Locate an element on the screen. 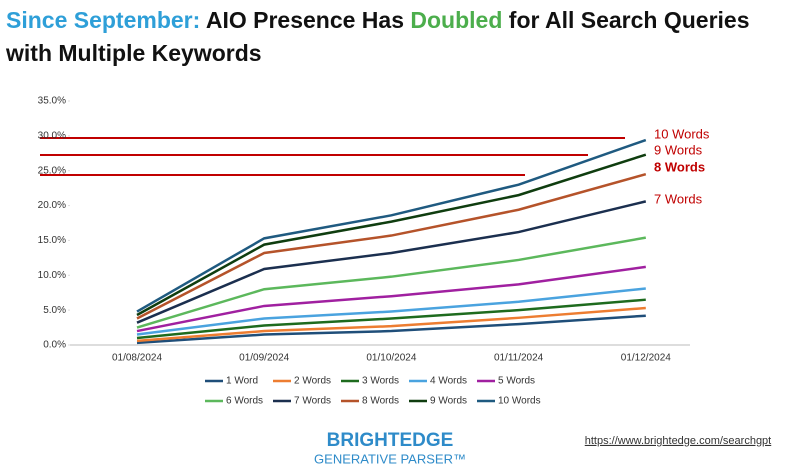 The height and width of the screenshot is (476, 800). legend-label: 10 Words is located at coordinates (519, 401).